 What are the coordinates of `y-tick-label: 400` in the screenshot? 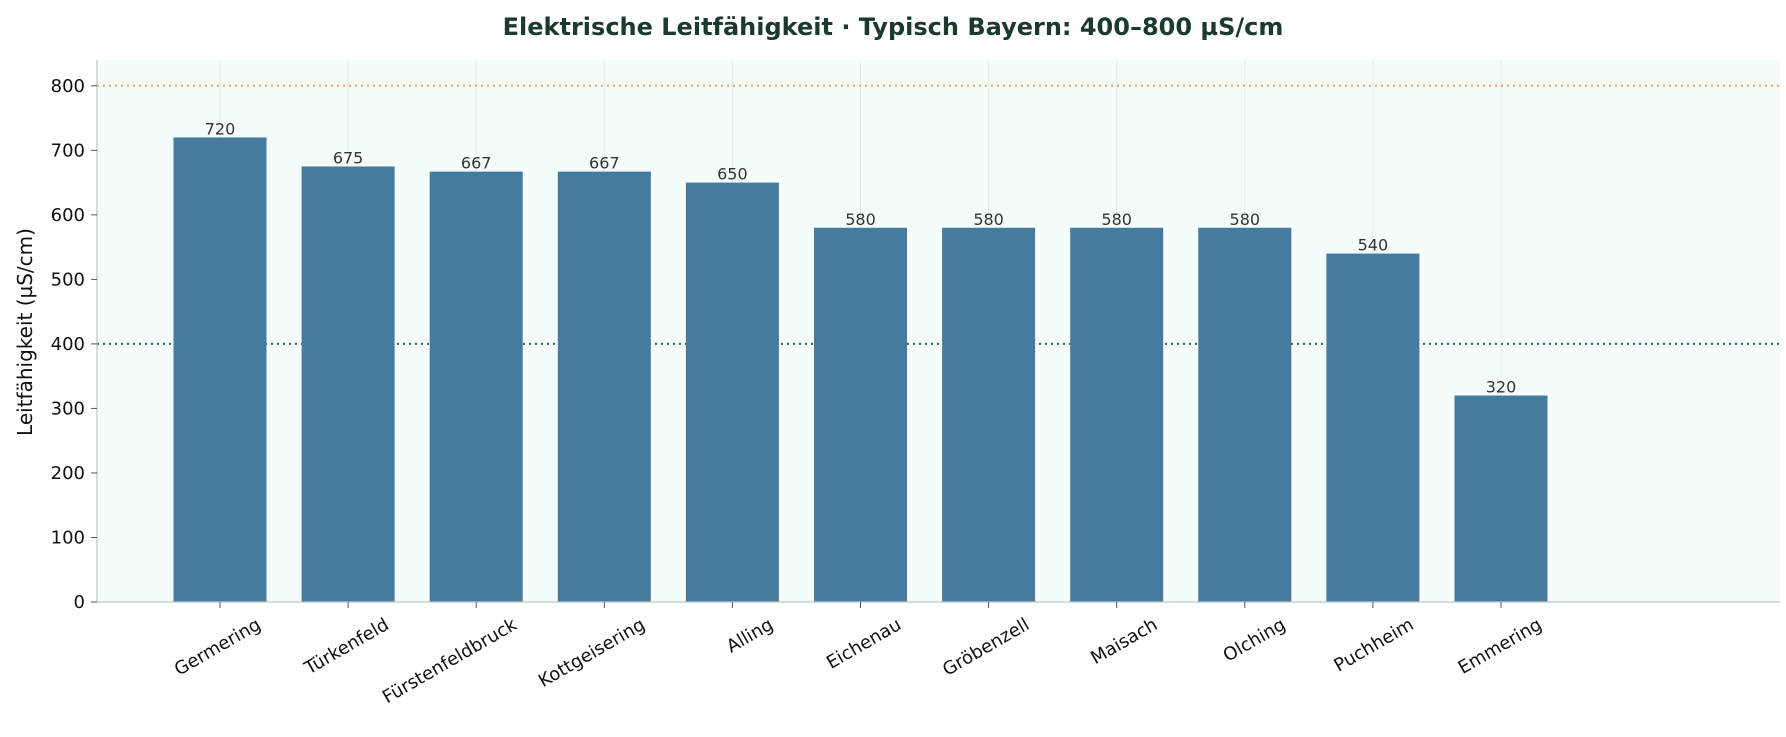 It's located at (68, 344).